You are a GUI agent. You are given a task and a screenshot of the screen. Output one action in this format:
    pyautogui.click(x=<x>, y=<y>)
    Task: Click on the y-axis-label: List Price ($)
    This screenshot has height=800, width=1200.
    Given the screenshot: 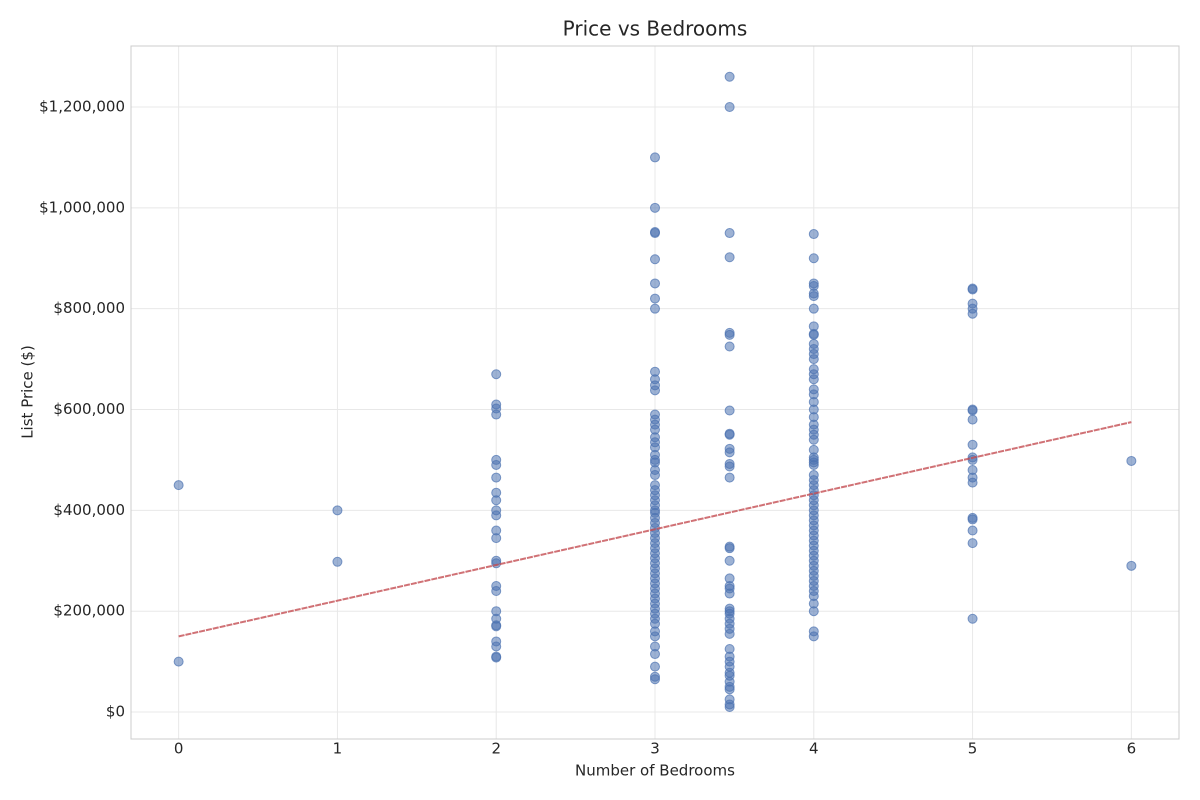 What is the action you would take?
    pyautogui.click(x=28, y=392)
    